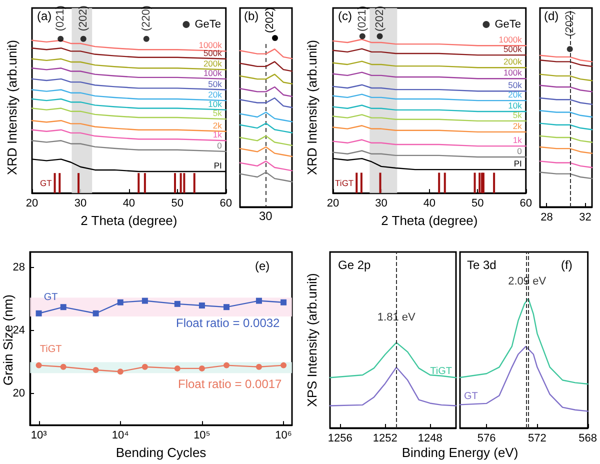 The width and height of the screenshot is (600, 464). What do you see at coordinates (355, 265) in the screenshot?
I see `text: Ge 2p` at bounding box center [355, 265].